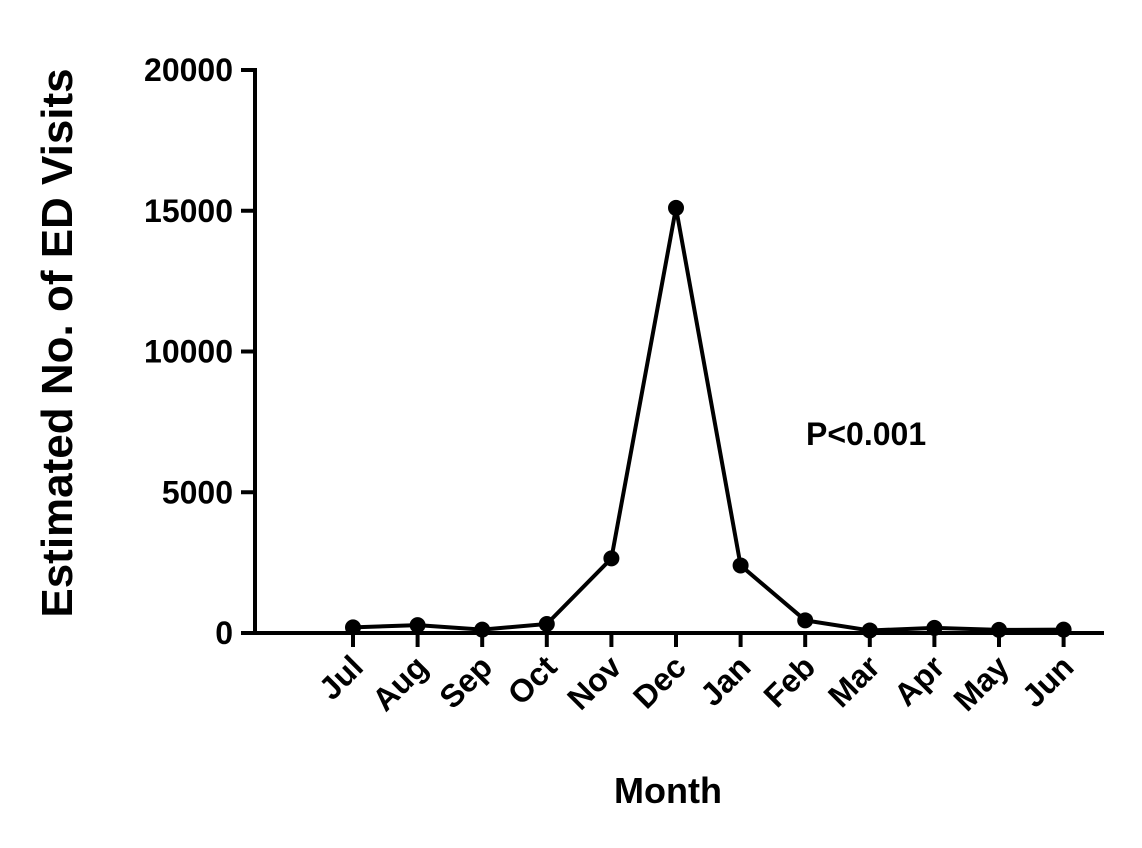  I want to click on y-tick-label: 0, so click(224, 633).